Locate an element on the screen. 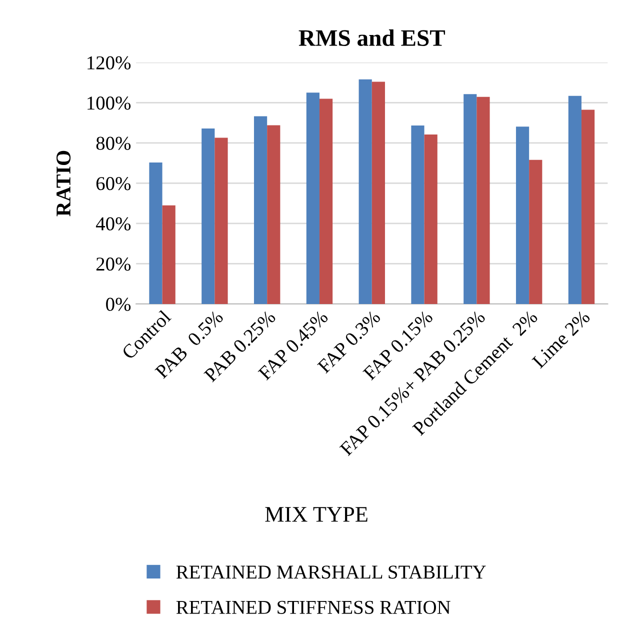  legend-label: RETAINED MARSHALL STABILITY is located at coordinates (331, 572).